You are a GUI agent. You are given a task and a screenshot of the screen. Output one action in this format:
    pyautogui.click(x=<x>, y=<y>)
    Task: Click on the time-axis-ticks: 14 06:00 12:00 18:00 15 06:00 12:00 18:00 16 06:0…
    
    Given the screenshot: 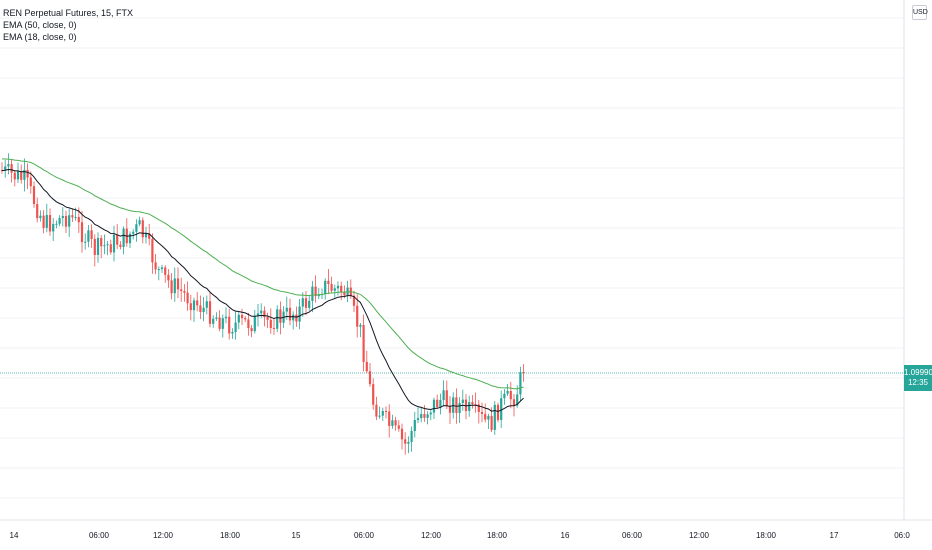 What is the action you would take?
    pyautogui.click(x=460, y=535)
    